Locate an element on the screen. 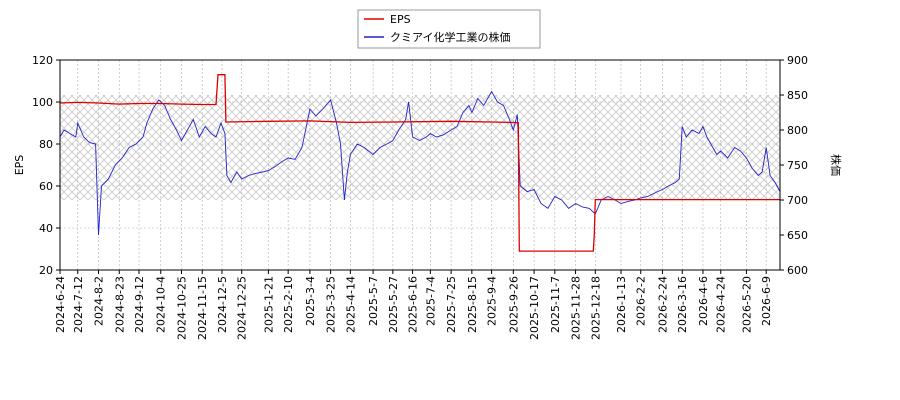  left-axis-ticks: 20 40 60 80 100 120 is located at coordinates (46, 165).